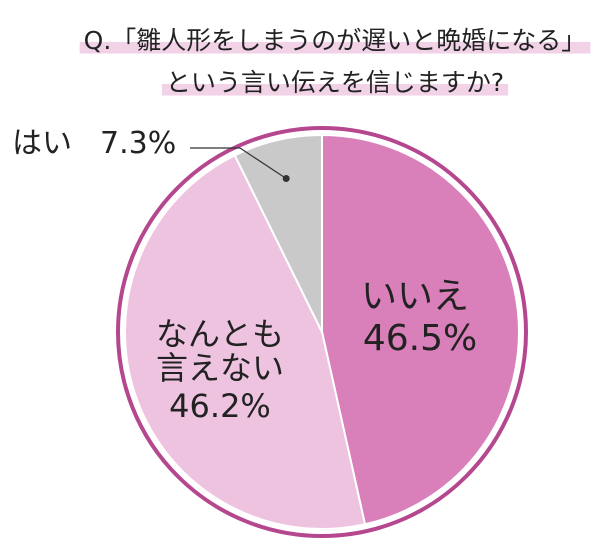  Describe the element at coordinates (220, 406) in the screenshot. I see `value-label: 46.2%` at that location.